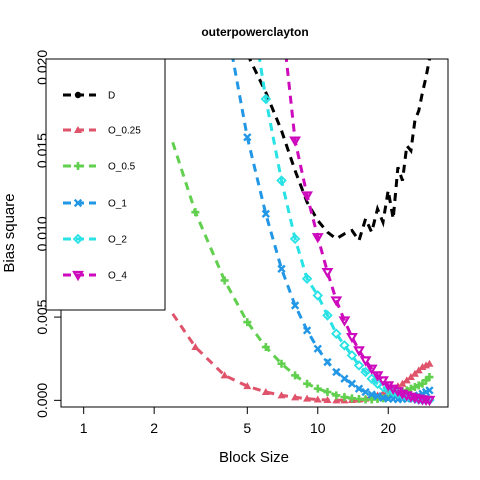  I want to click on legend-item-o-1: O_1, so click(95, 204).